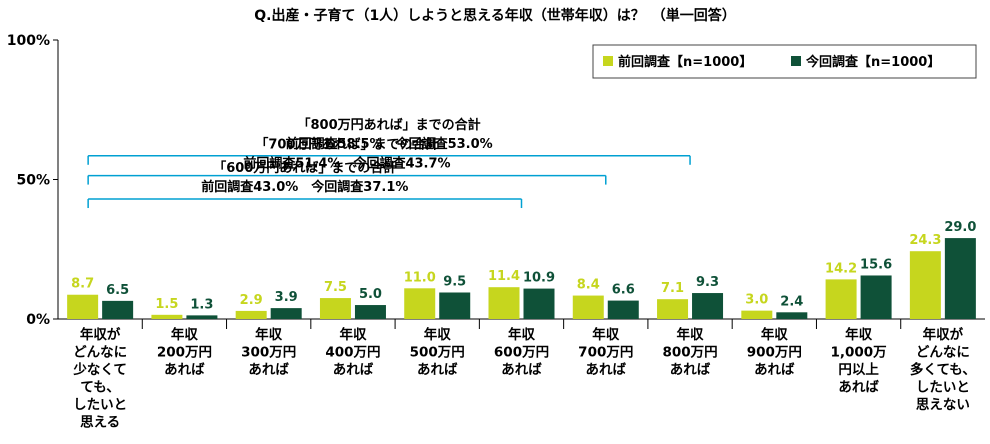 Image resolution: width=990 pixels, height=444 pixels. Describe the element at coordinates (707, 282) in the screenshot. I see `data-label-current: 9.3` at that location.